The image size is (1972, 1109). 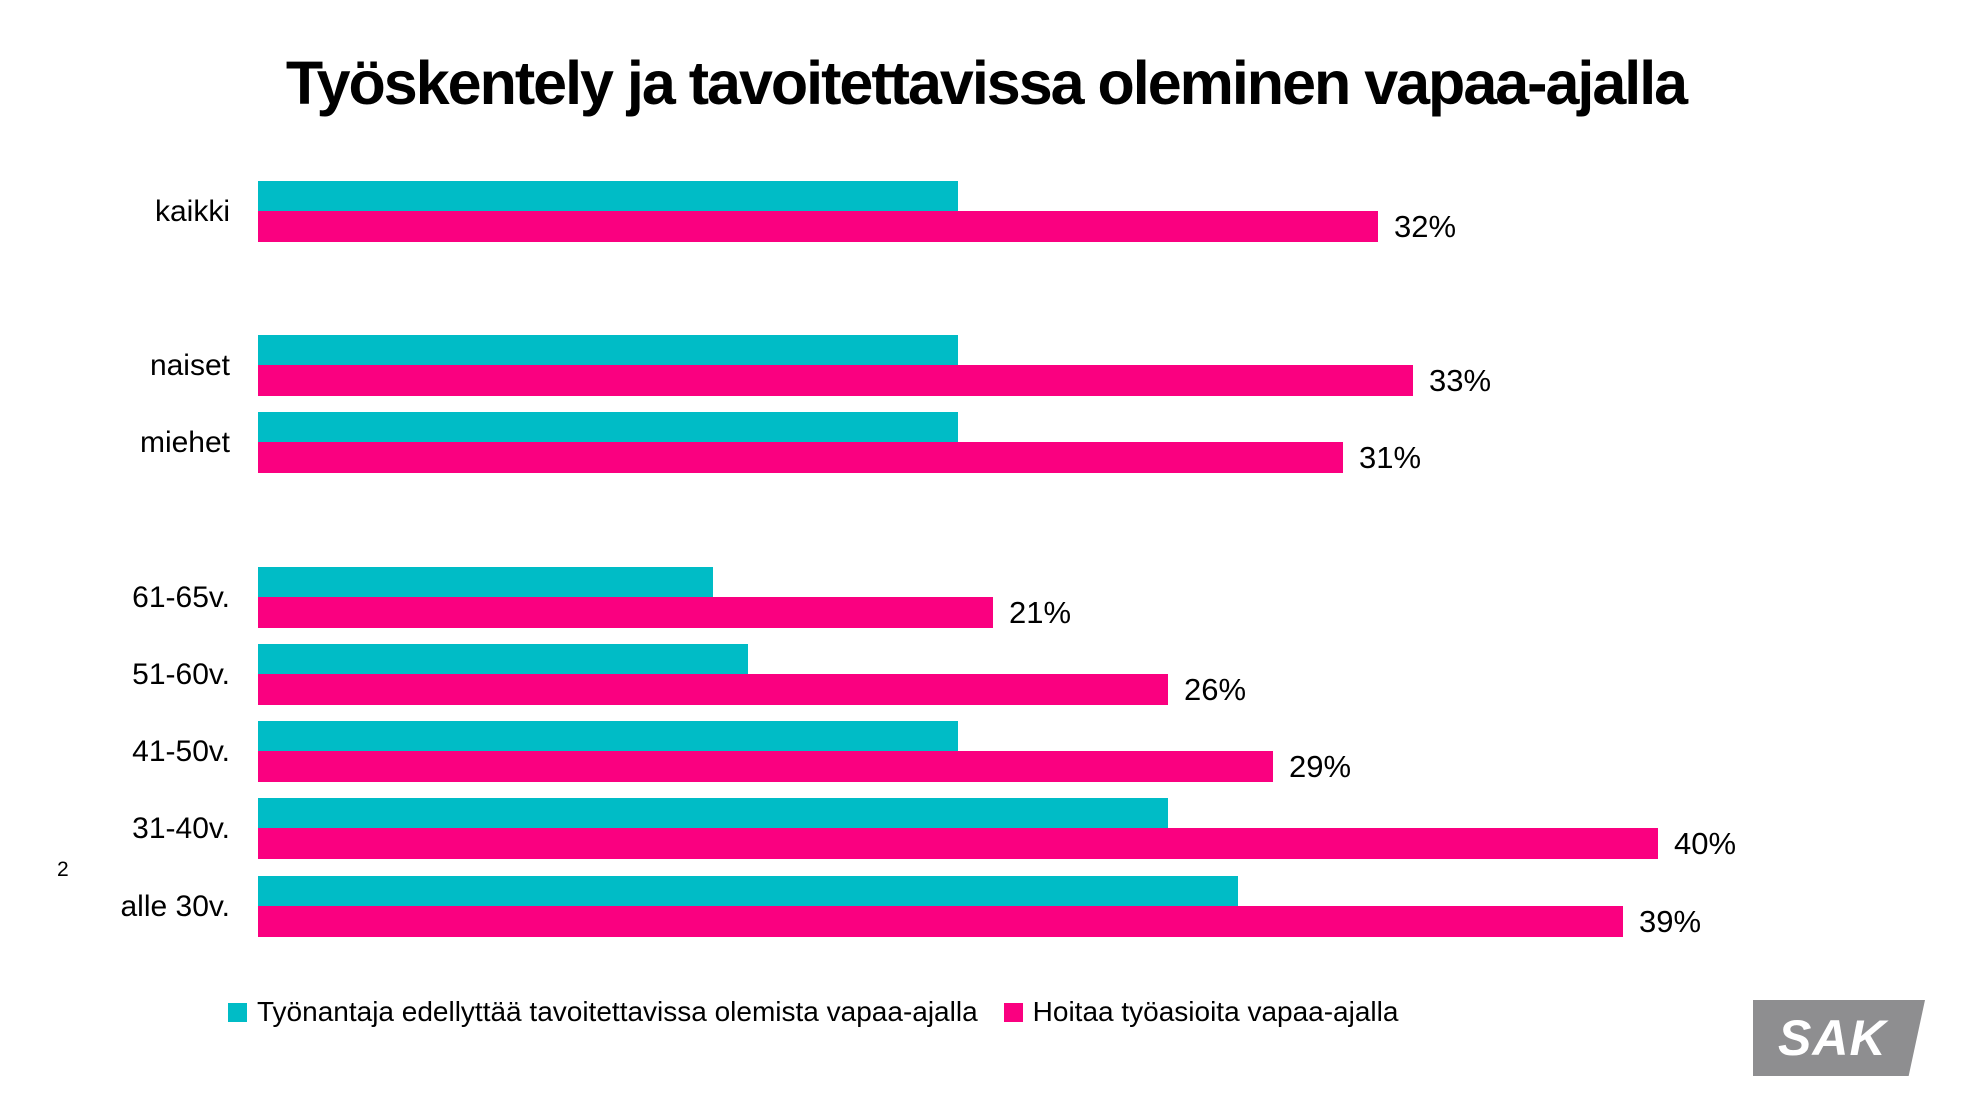 I want to click on chart-row-alle-30: alle 30v. 39%, so click(x=986, y=906).